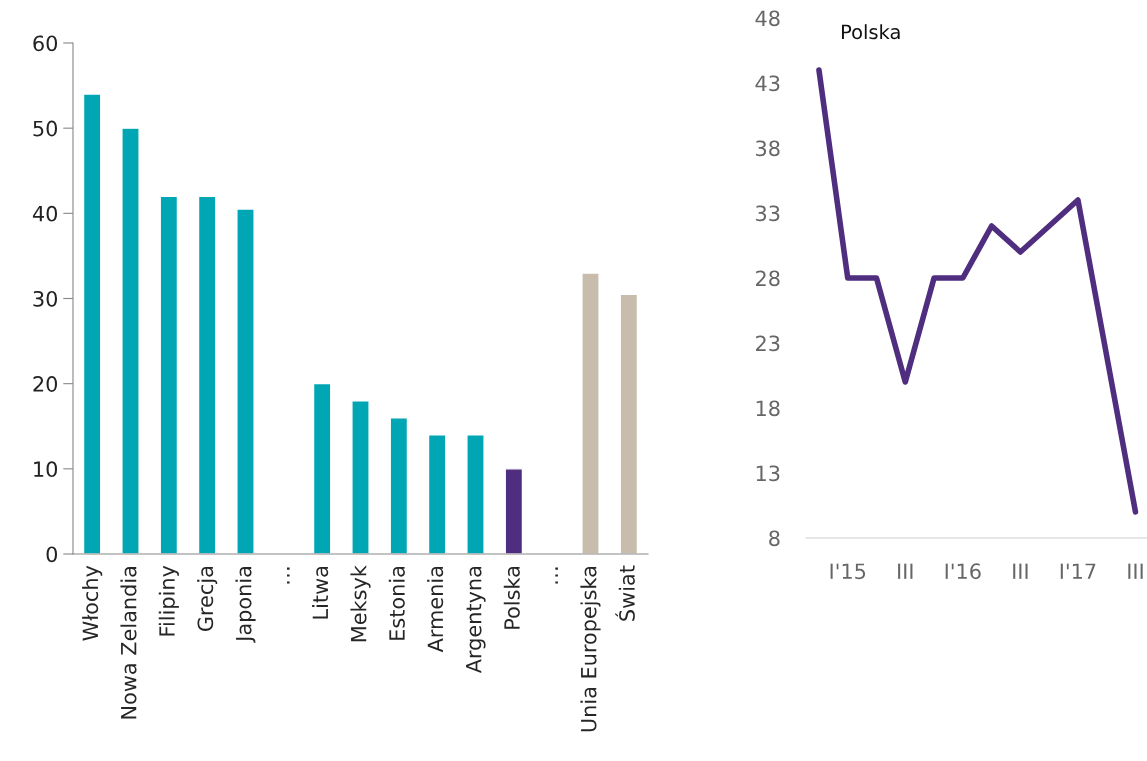 The width and height of the screenshot is (1147, 761). I want to click on y-tick-label: 33, so click(768, 213).